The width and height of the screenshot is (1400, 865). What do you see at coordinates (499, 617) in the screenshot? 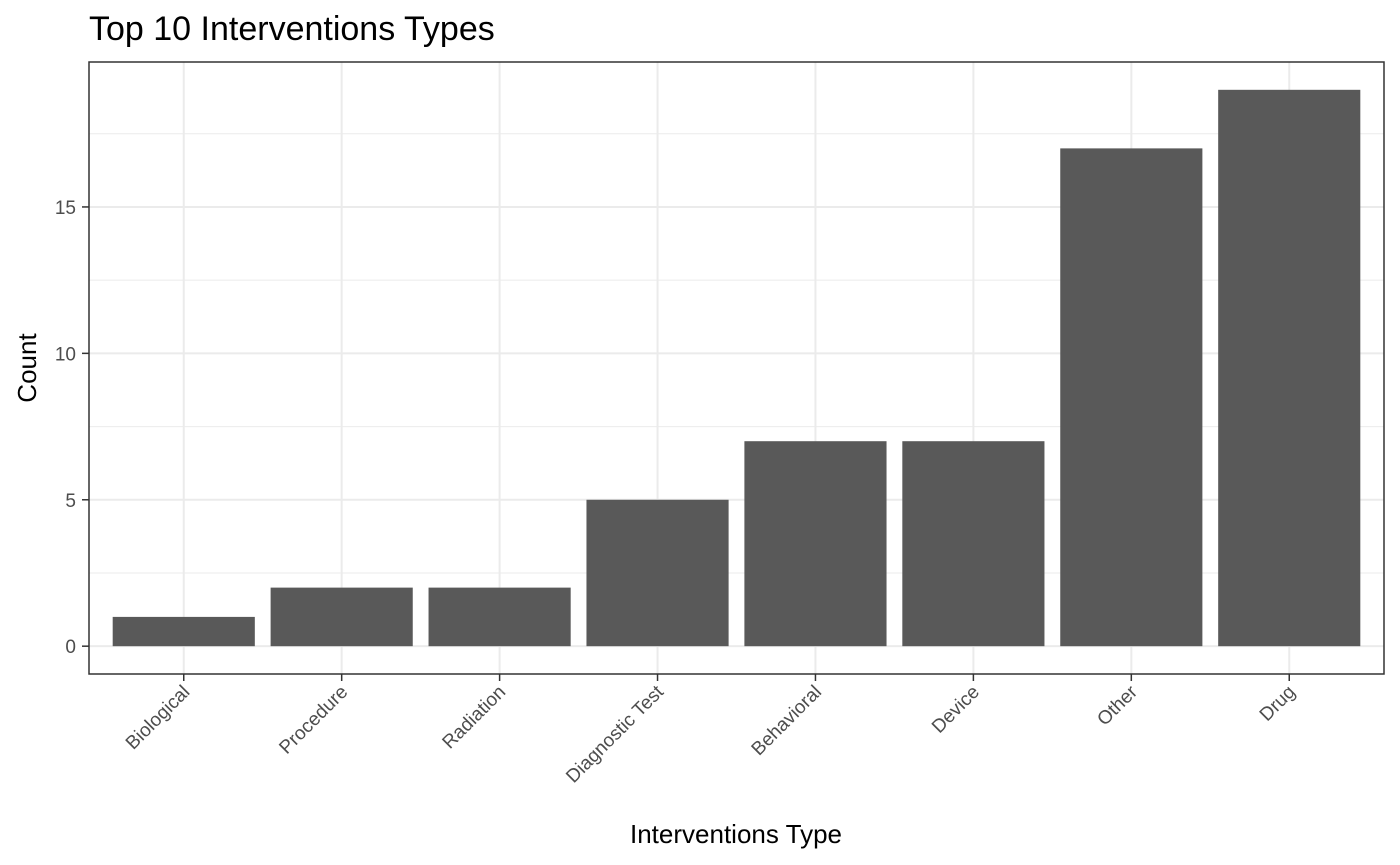
I see `bar-radiation` at bounding box center [499, 617].